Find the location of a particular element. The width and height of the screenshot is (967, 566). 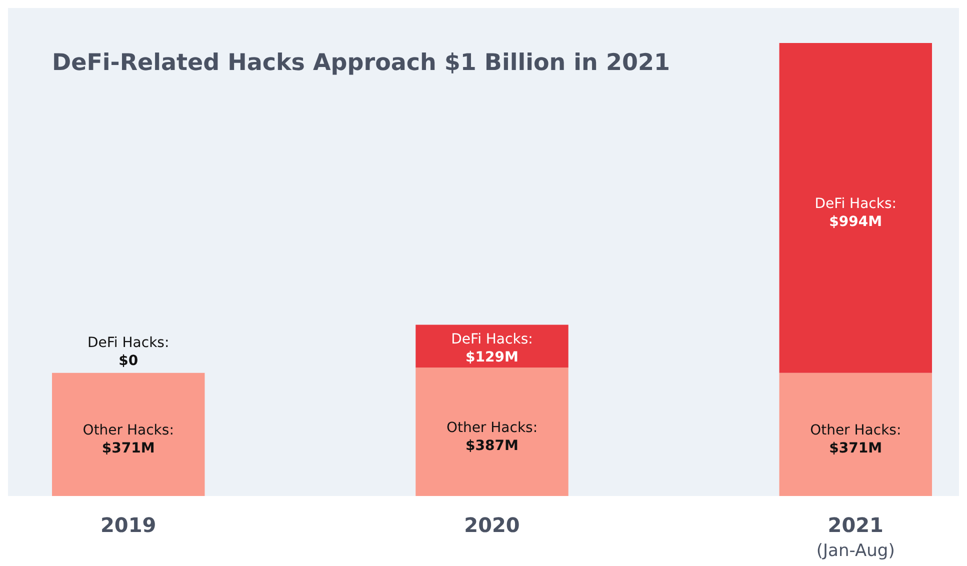

series-label: Other Hacks: is located at coordinates (492, 428).